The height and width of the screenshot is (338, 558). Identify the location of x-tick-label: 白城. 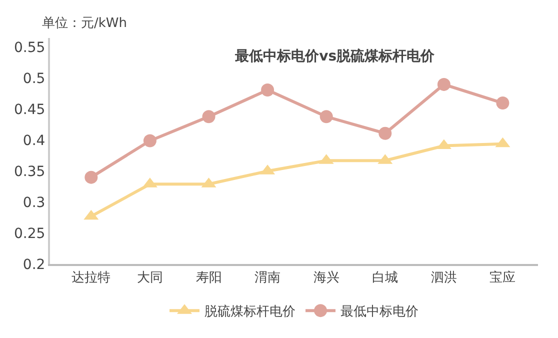
(385, 278).